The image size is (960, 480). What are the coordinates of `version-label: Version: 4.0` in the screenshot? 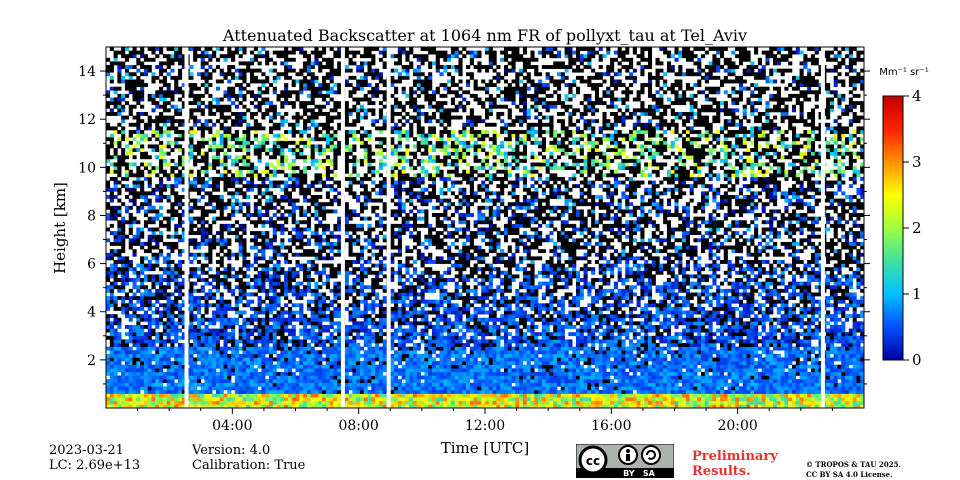 It's located at (231, 450).